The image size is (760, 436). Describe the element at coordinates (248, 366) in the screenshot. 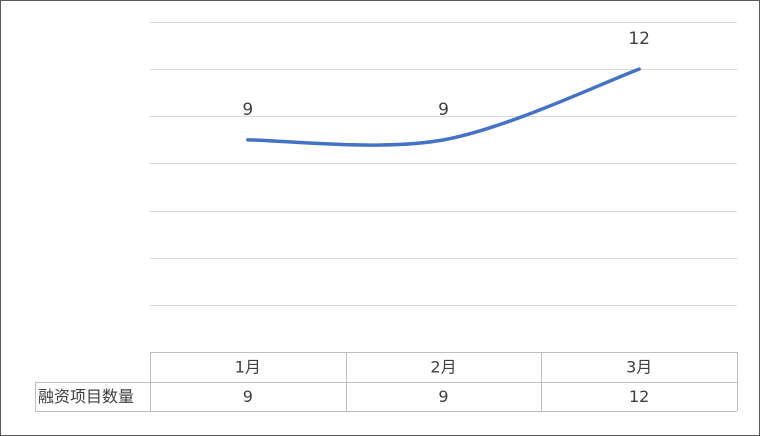

I see `x-tick-label: 1月` at that location.